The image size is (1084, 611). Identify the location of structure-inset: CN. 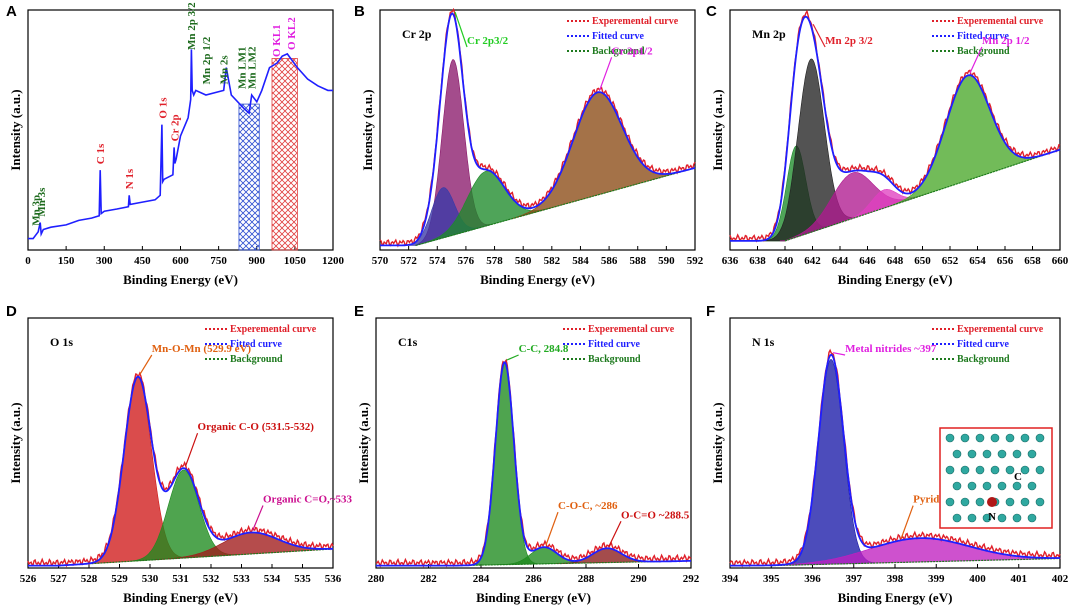
(996, 478).